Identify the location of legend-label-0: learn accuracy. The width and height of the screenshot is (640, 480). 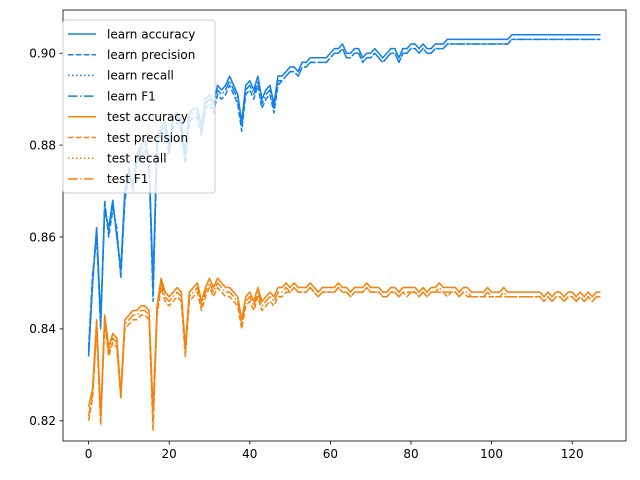
(151, 34).